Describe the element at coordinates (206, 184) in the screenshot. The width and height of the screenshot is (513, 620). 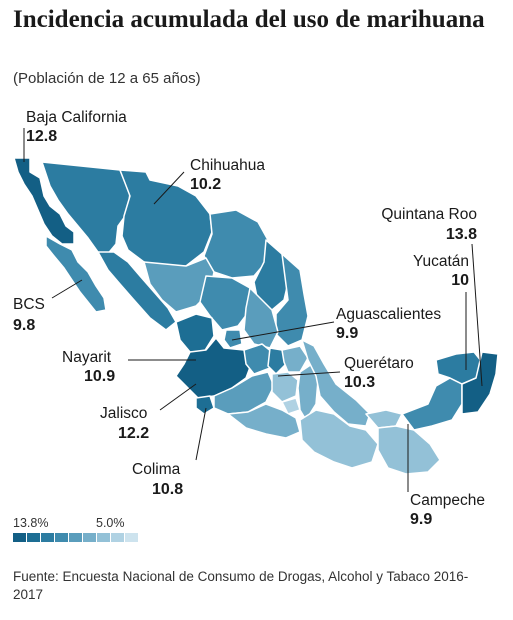
I see `value-chihuahua: 10.2` at that location.